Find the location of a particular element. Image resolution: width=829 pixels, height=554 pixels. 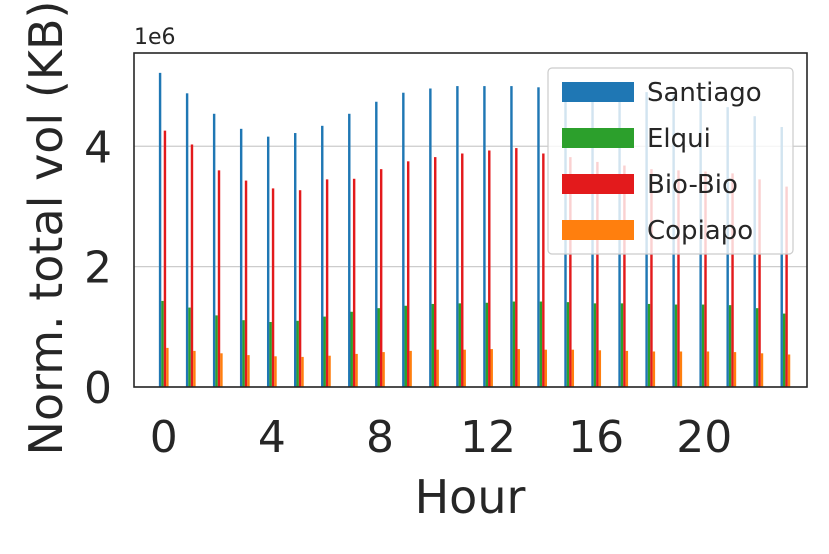

y-offset-label: 1e6 is located at coordinates (155, 37).